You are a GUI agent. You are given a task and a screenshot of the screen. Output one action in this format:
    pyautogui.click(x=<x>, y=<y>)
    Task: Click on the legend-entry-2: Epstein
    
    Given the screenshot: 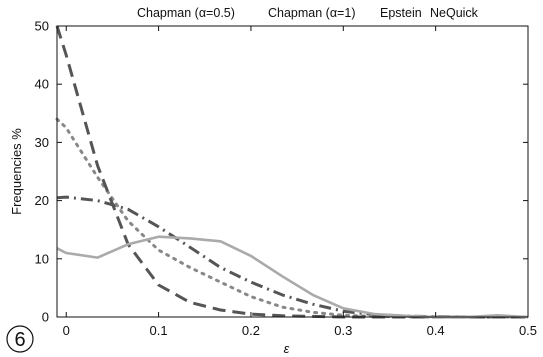 What is the action you would take?
    pyautogui.click(x=401, y=13)
    